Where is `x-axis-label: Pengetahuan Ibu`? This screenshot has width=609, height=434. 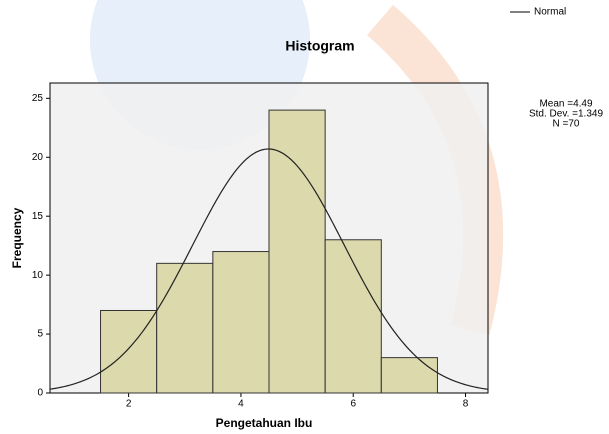 x-axis-label: Pengetahuan Ibu is located at coordinates (264, 423).